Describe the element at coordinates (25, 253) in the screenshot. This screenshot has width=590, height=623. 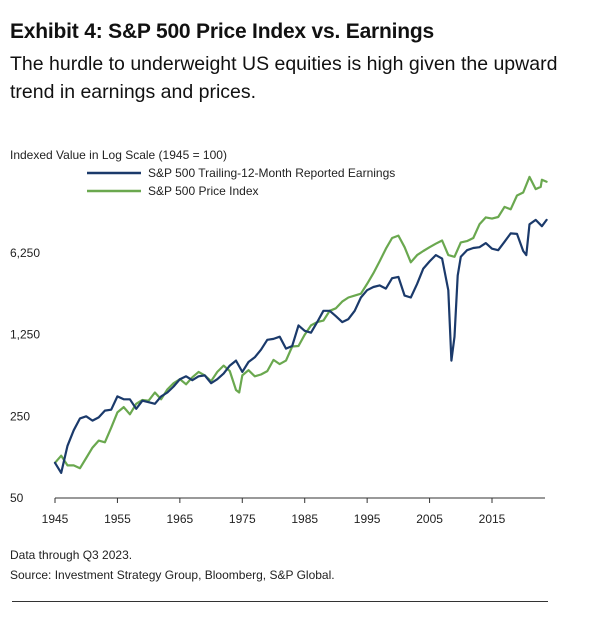
I see `y-tick-label: 6,250` at that location.